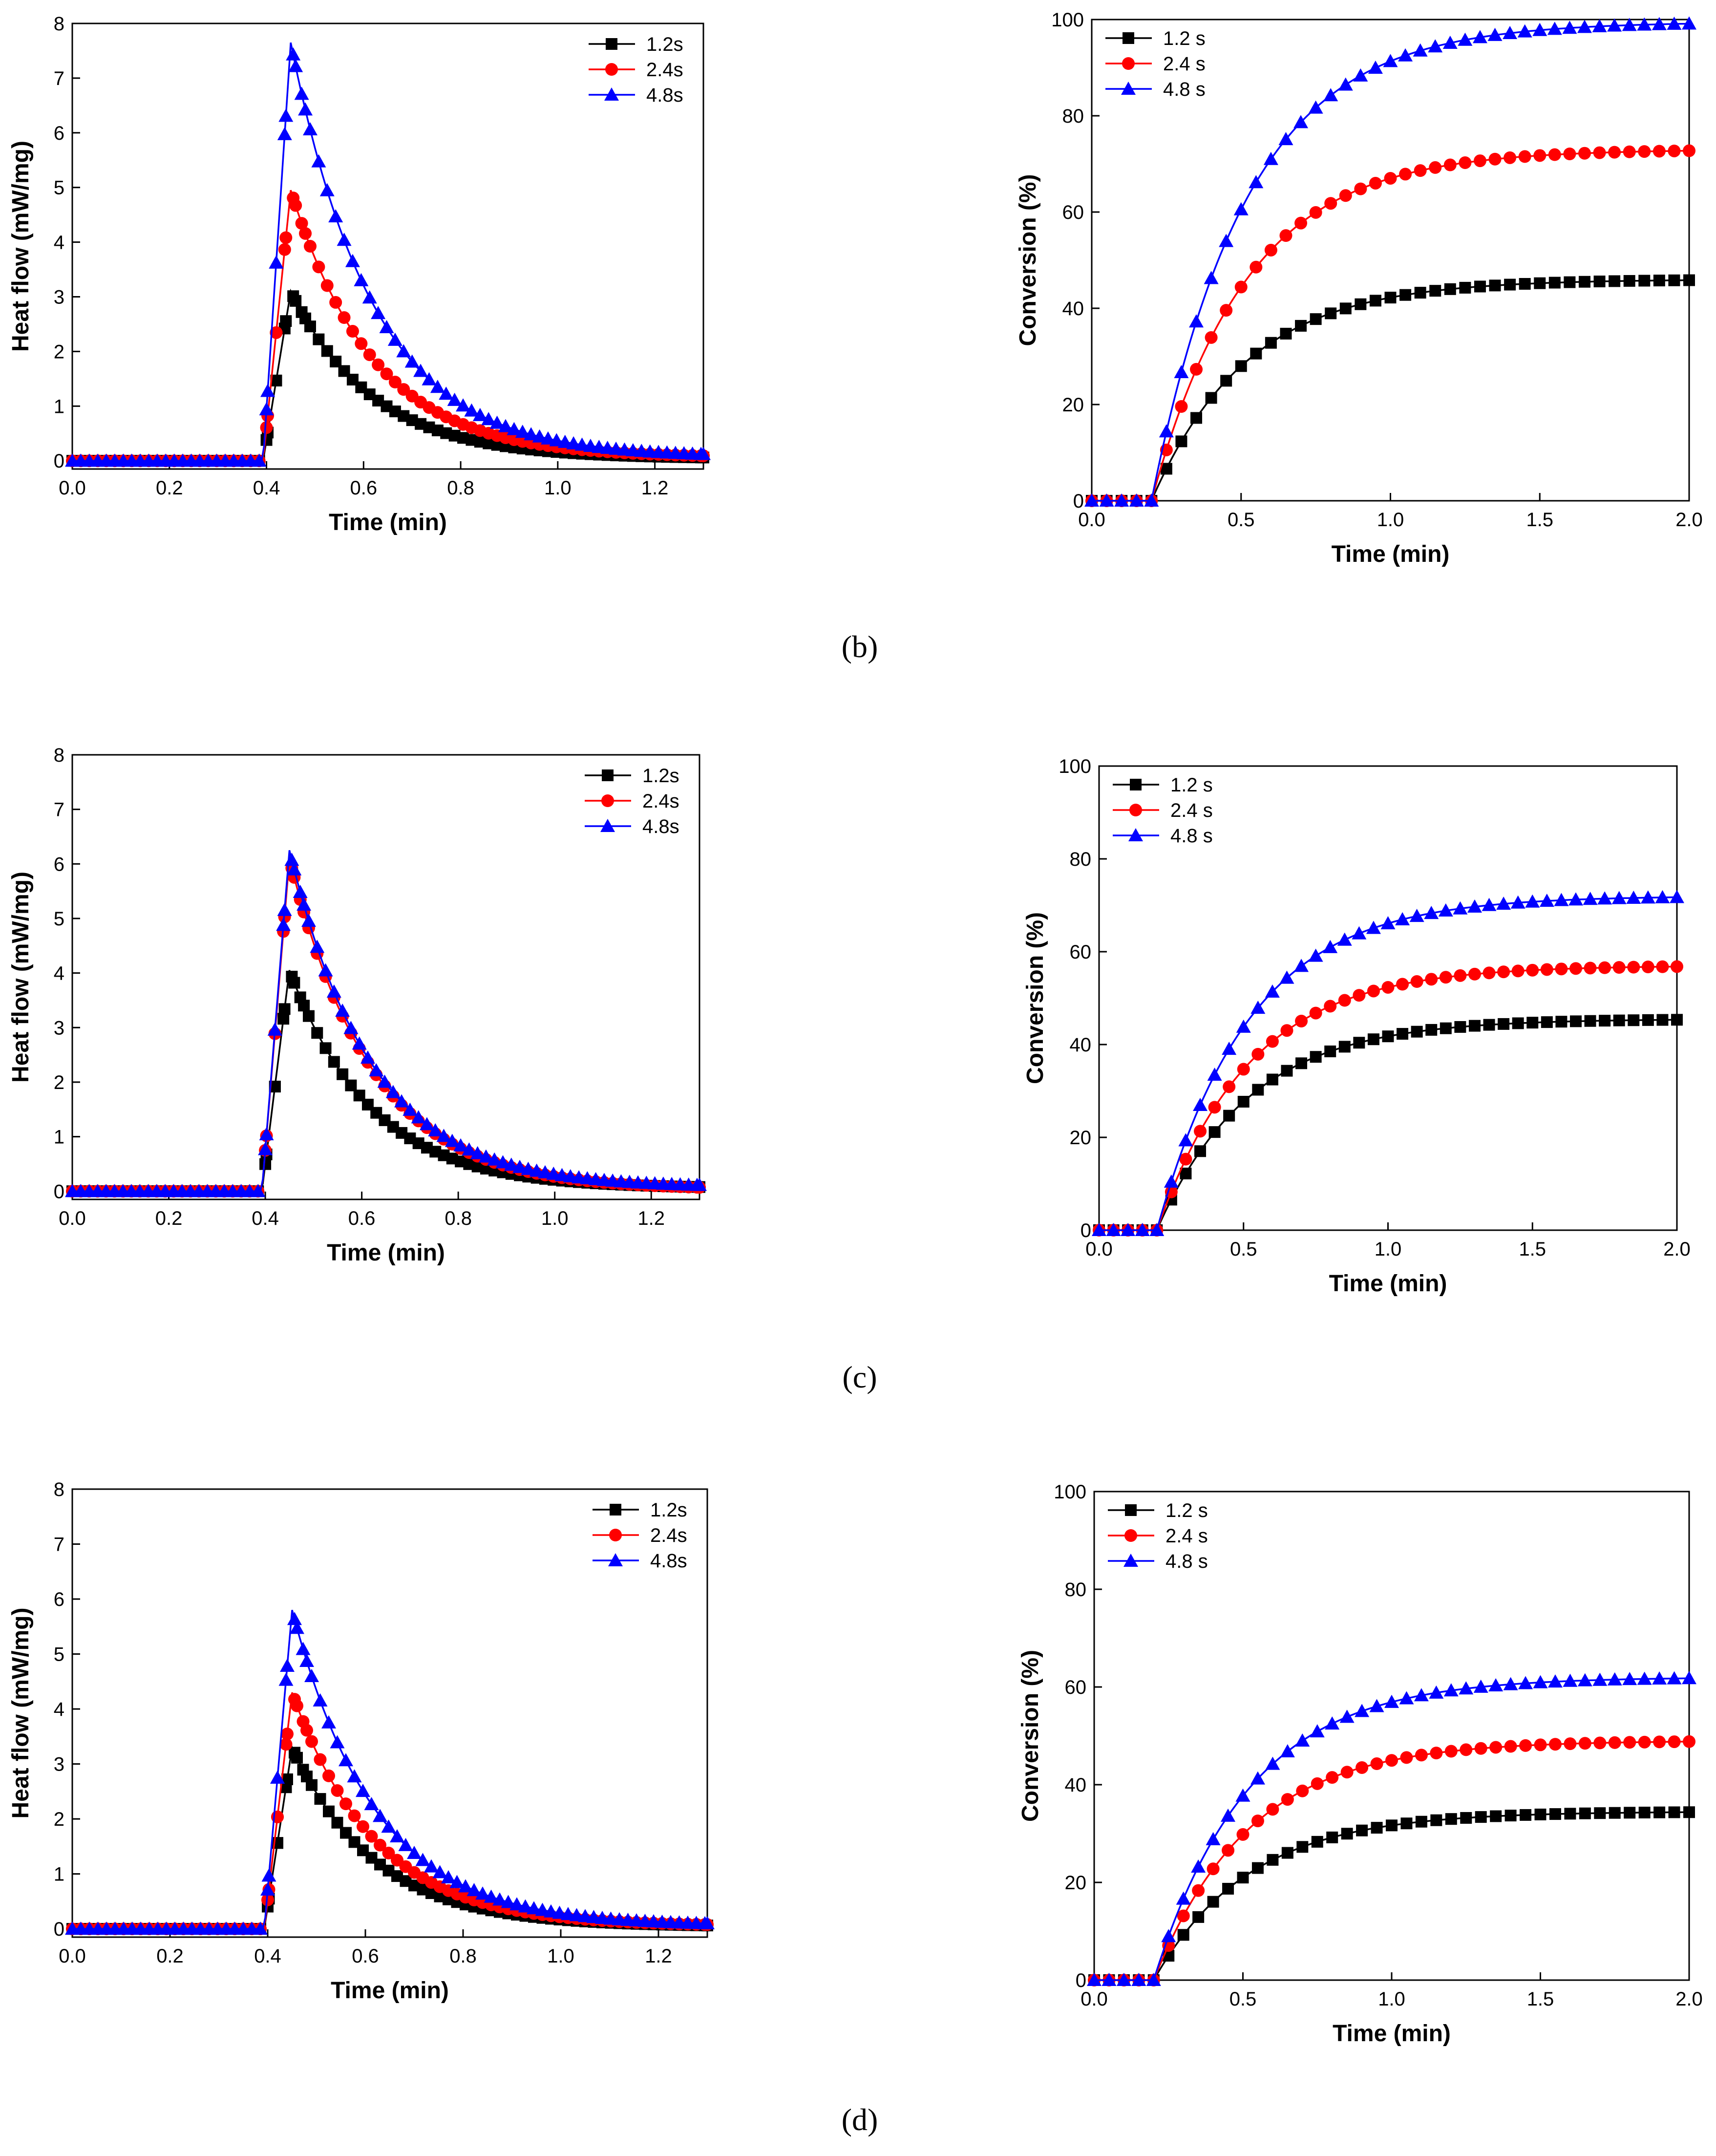 This screenshot has height=2156, width=1716. What do you see at coordinates (1391, 554) in the screenshot?
I see `x-axis-label: Time (min)` at bounding box center [1391, 554].